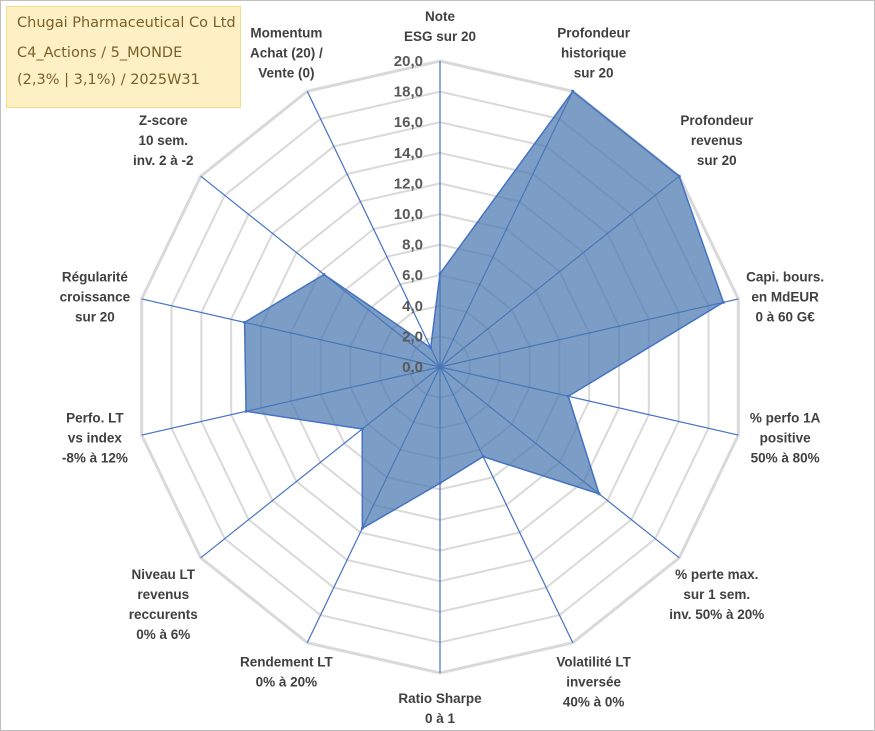  I want to click on tick-label: 8,0, so click(412, 245).